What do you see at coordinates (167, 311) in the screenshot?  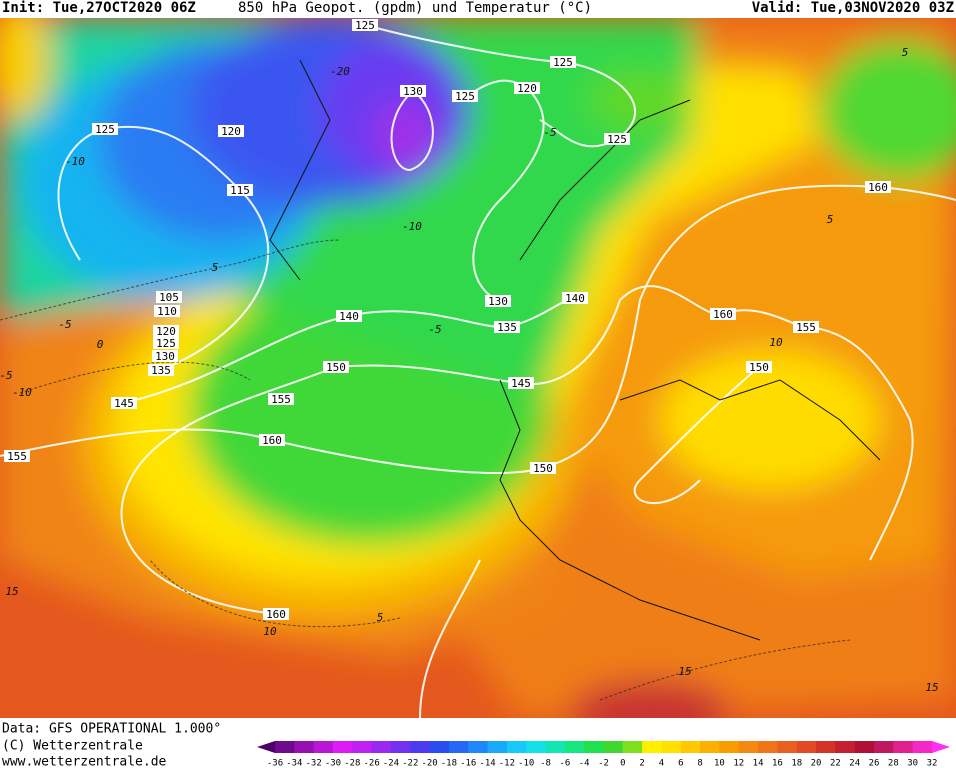 I see `geopotential-label: 110` at bounding box center [167, 311].